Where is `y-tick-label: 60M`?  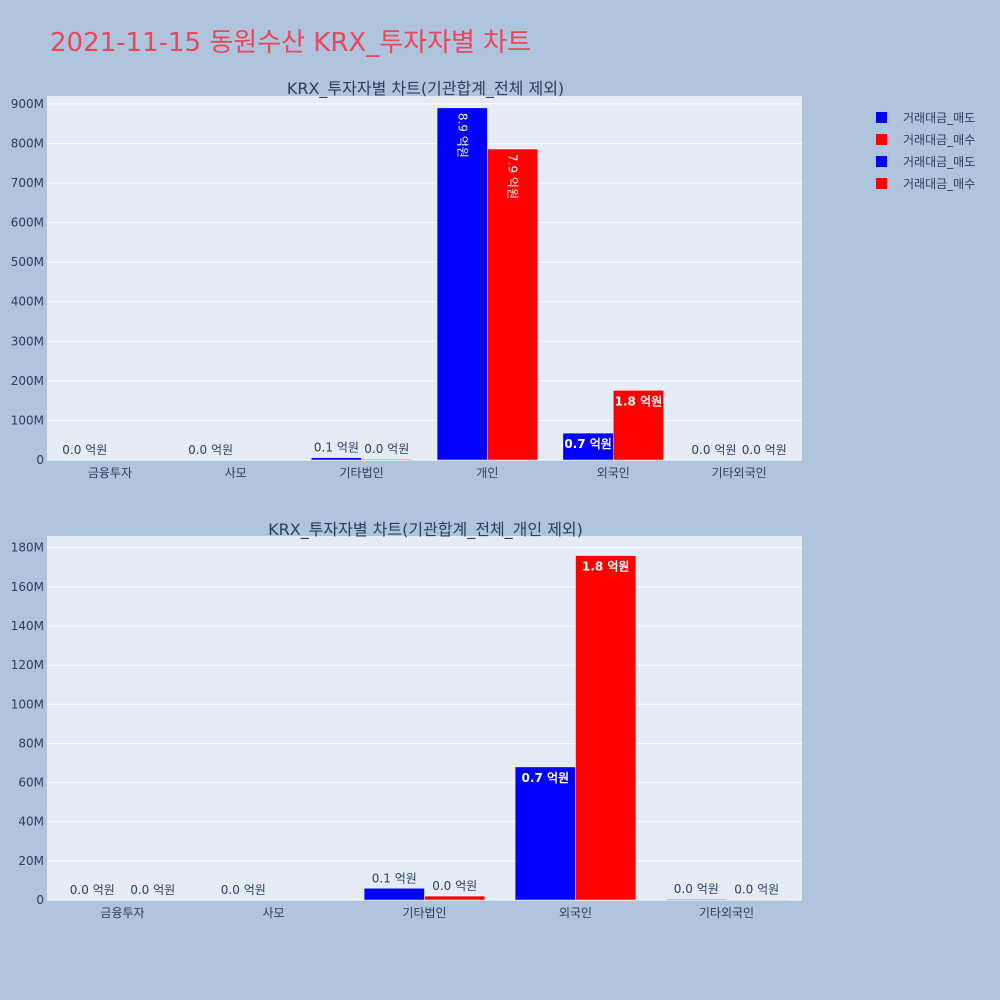 y-tick-label: 60M is located at coordinates (31, 783).